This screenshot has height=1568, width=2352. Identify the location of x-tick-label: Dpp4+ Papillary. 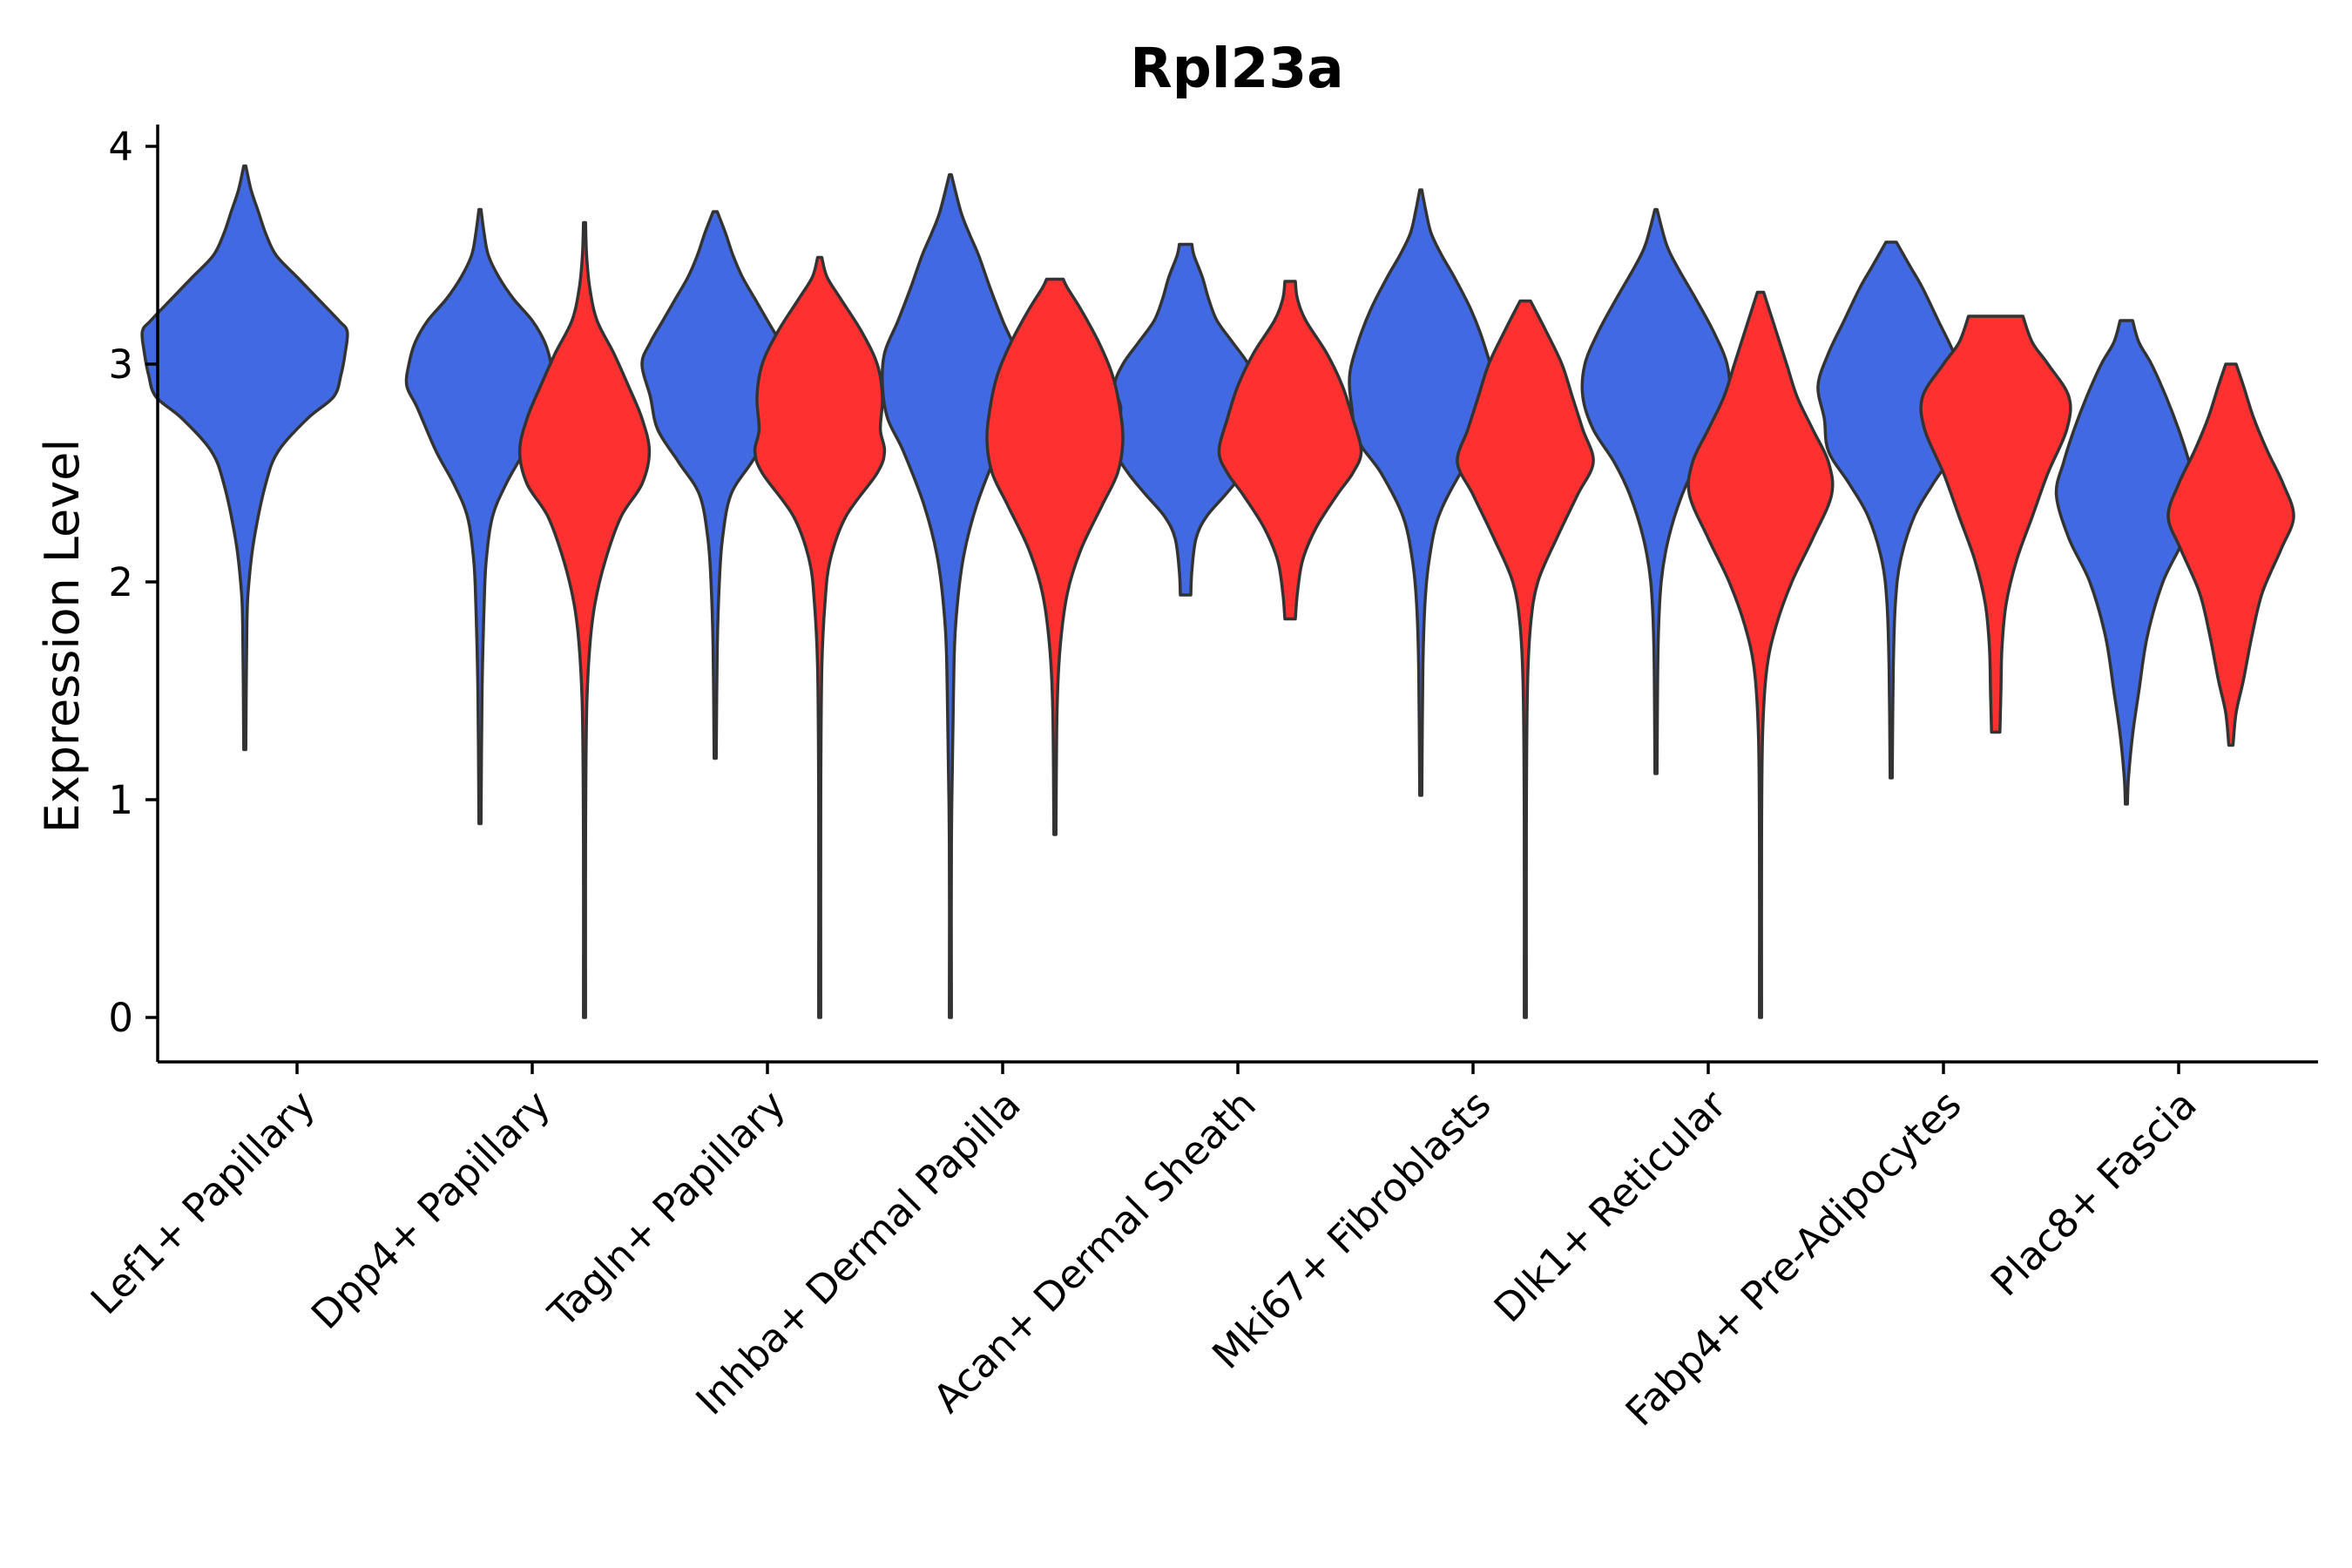
(430, 1209).